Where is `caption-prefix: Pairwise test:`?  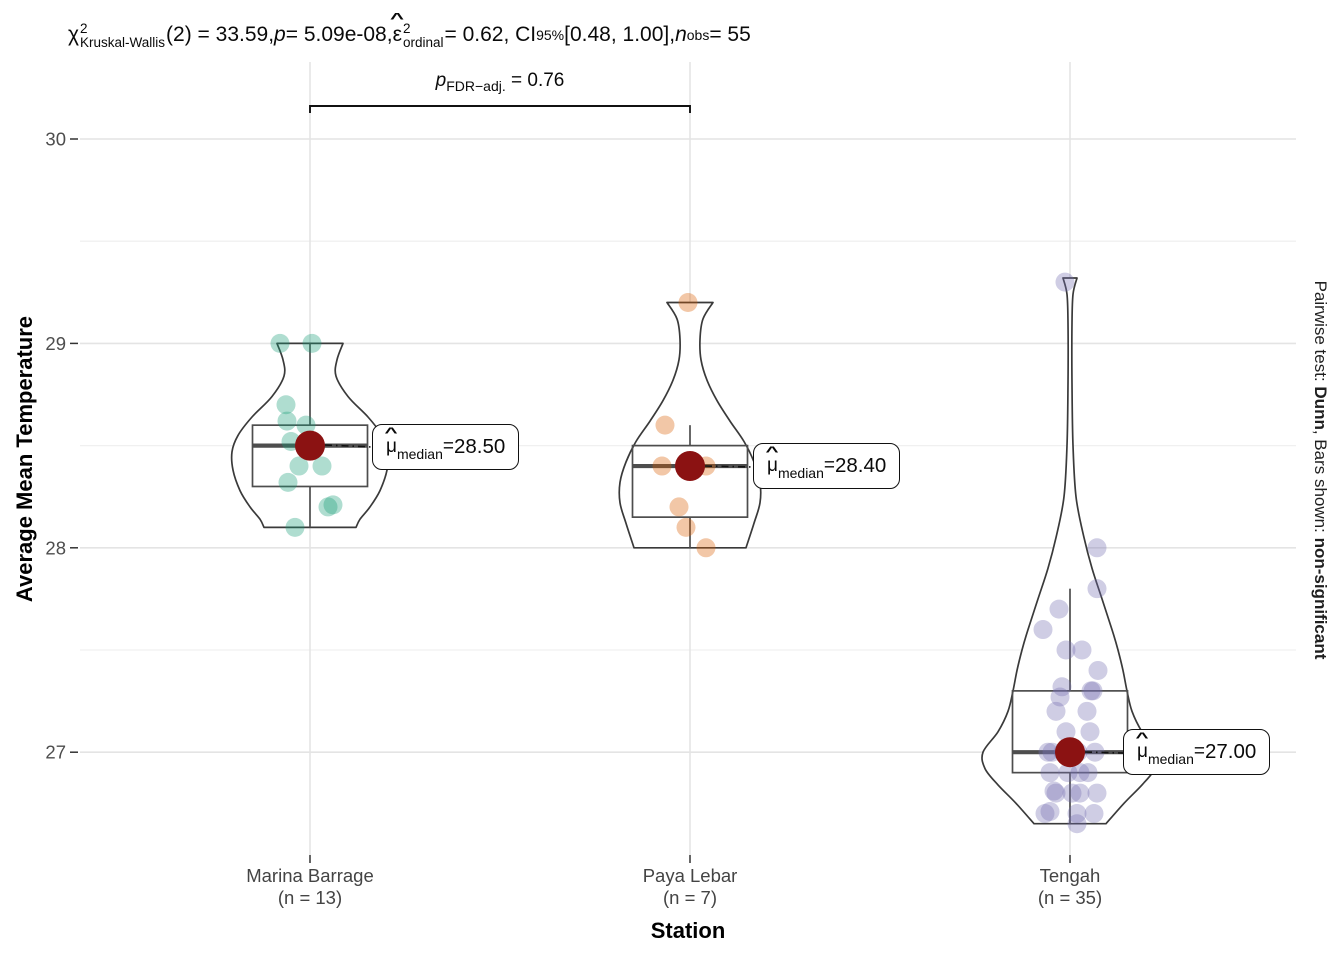
caption-prefix: Pairwise test: is located at coordinates (1320, 333).